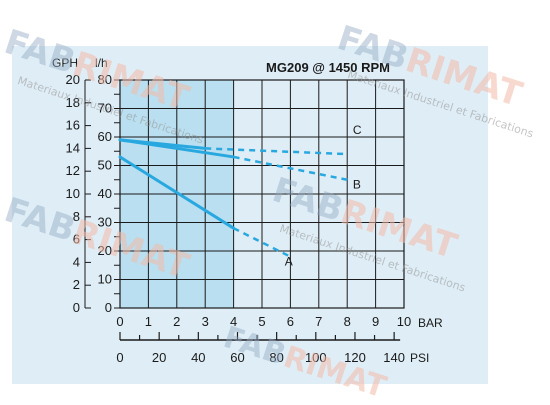  What do you see at coordinates (316, 357) in the screenshot?
I see `x-psi-tick-label: 100` at bounding box center [316, 357].